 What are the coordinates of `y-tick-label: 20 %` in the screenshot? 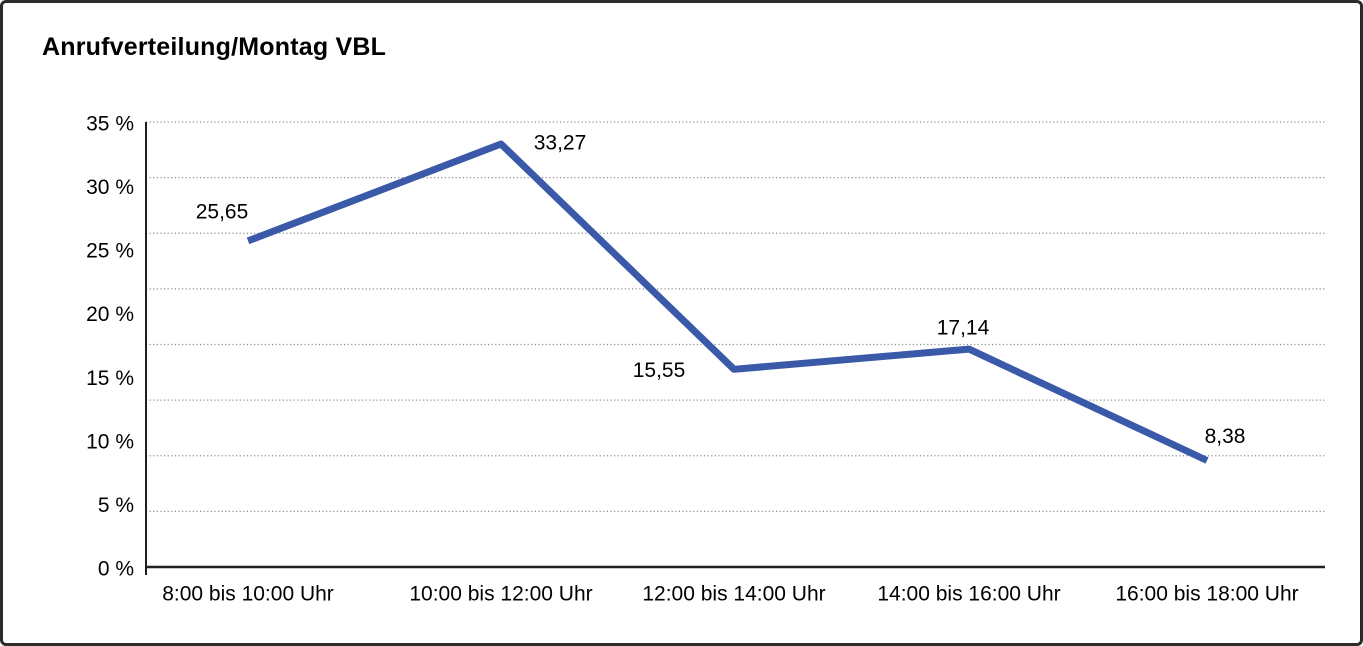 It's located at (110, 314).